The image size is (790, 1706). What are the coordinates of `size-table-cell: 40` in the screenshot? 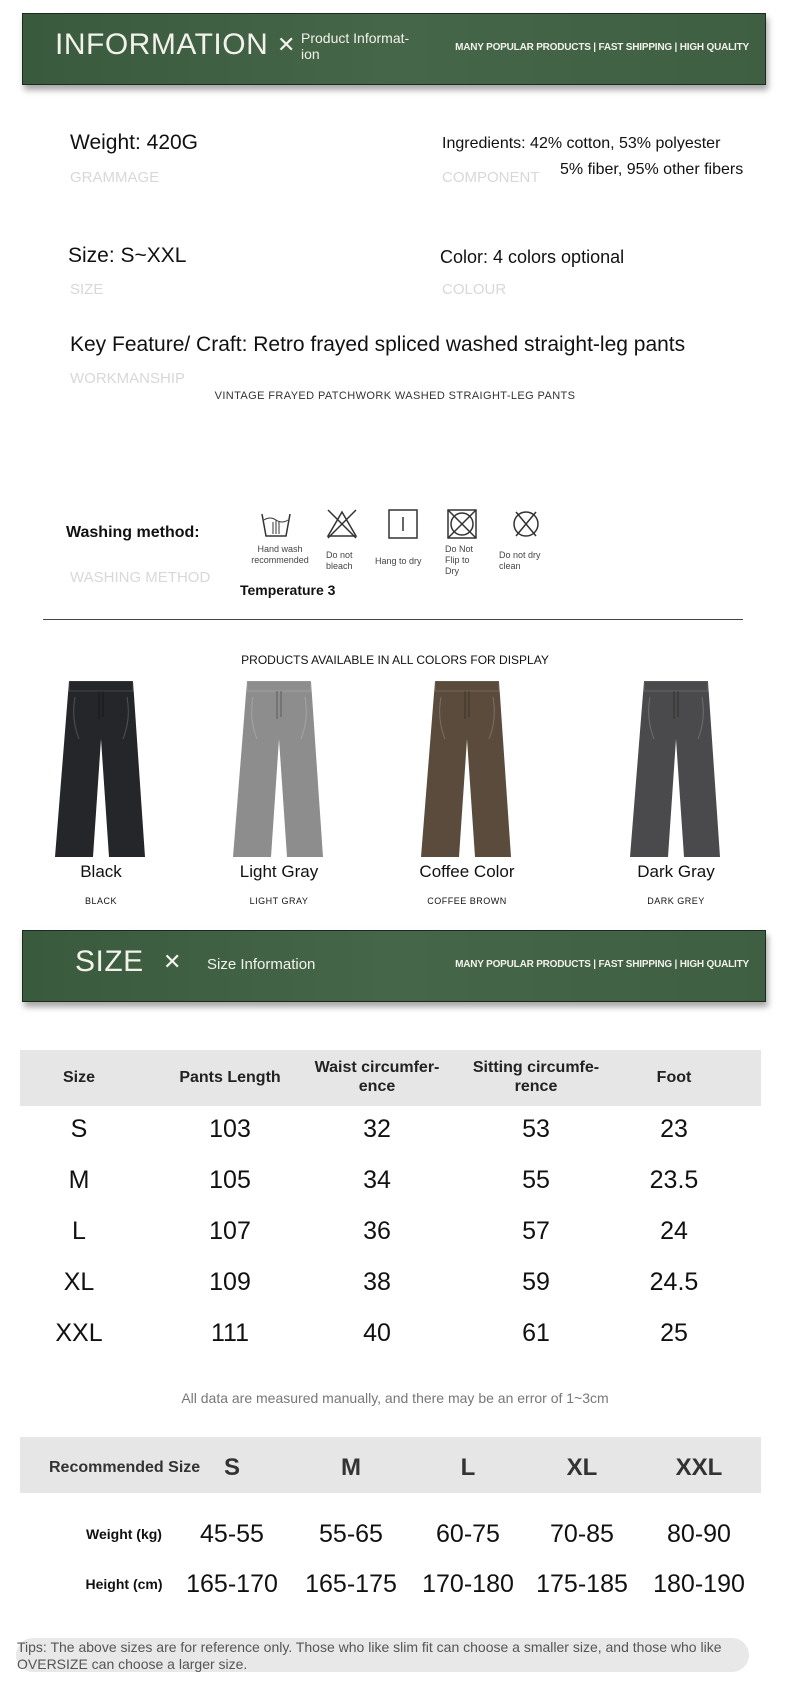 It's located at (377, 1333).